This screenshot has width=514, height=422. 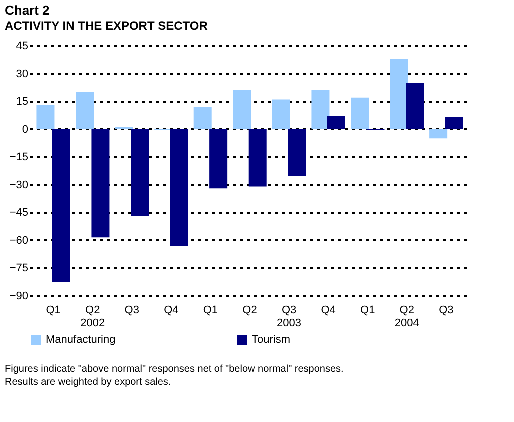 I want to click on y-tick-label: −75, so click(x=19, y=268).